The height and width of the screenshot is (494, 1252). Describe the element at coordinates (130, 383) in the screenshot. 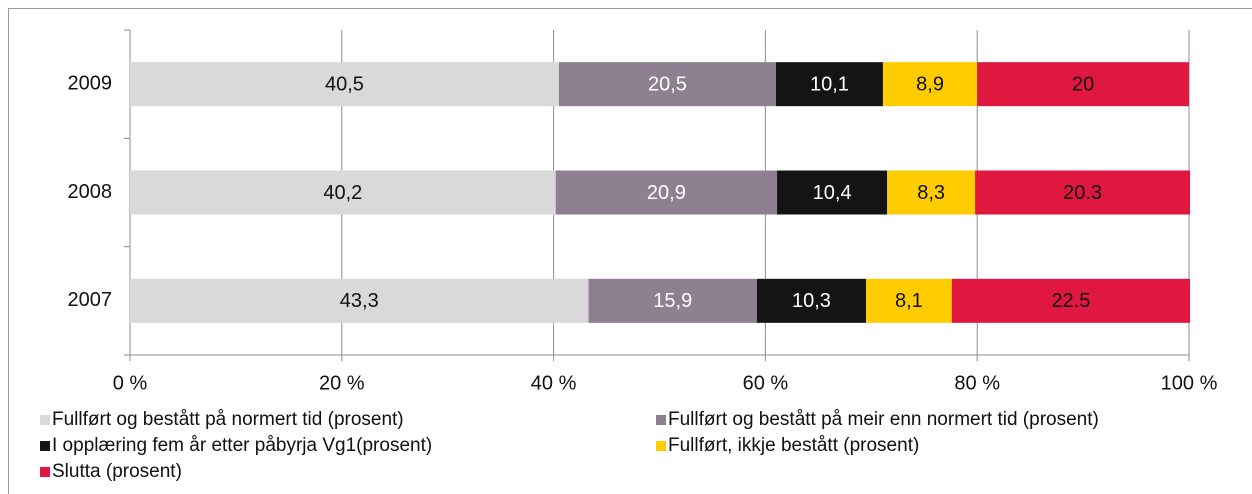

I see `x-tick-label: 0 %` at that location.